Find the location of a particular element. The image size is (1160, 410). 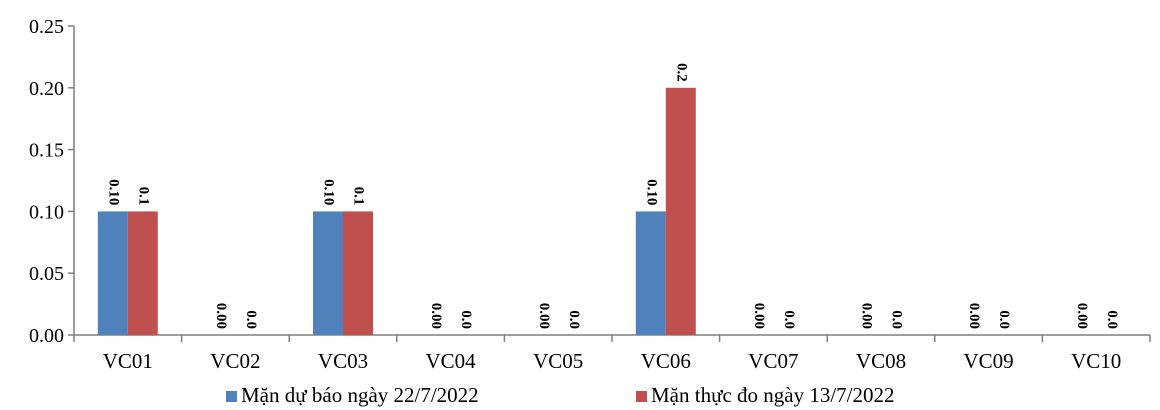

y-axis: 0.00 0.05 0.10 0.15 0.20 0.25 is located at coordinates (52, 181).